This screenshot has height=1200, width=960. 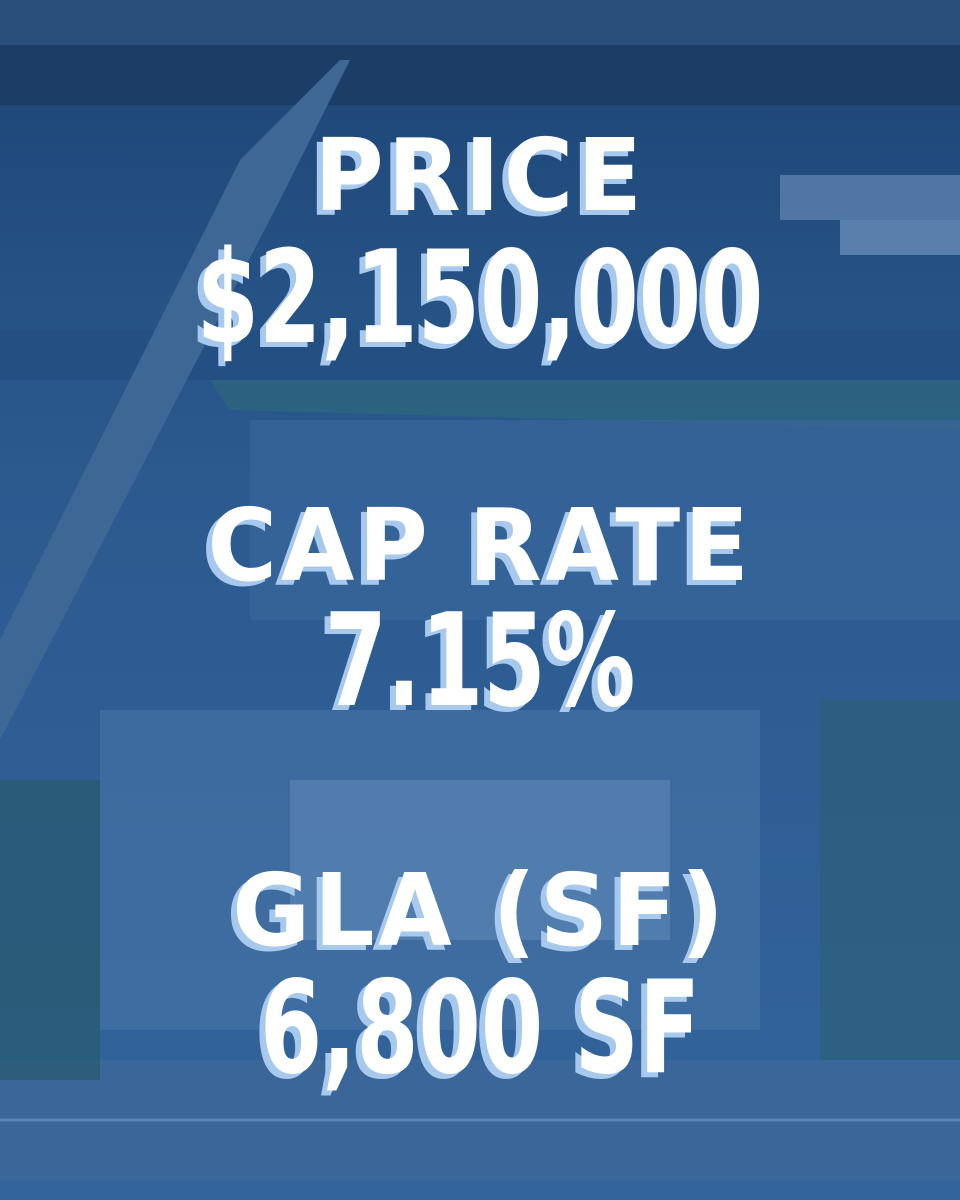 What do you see at coordinates (473, 551) in the screenshot?
I see `label-shadow: CAP RATE` at bounding box center [473, 551].